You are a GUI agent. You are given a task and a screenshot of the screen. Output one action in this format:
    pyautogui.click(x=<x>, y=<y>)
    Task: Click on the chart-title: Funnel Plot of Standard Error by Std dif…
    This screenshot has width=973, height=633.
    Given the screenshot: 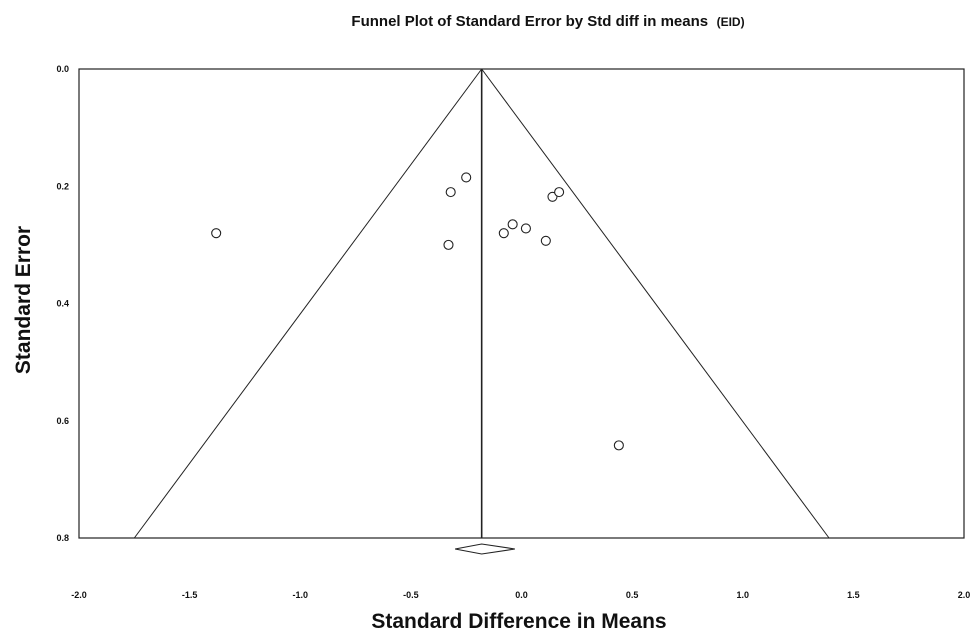 What is the action you would take?
    pyautogui.click(x=547, y=21)
    